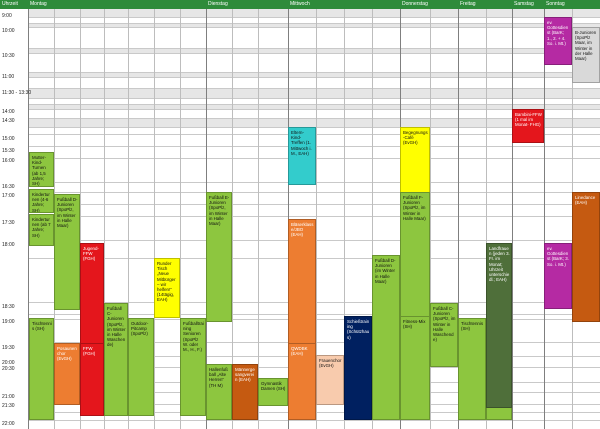 This screenshot has height=429, width=600. Describe the element at coordinates (41, 201) in the screenshot. I see `event-block: Kinderturnen (4-6 Jahre; SH)` at that location.